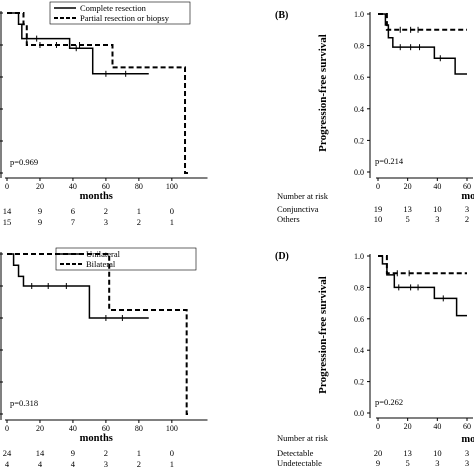  I want to click on x-tick-label: 80, so click(139, 186).